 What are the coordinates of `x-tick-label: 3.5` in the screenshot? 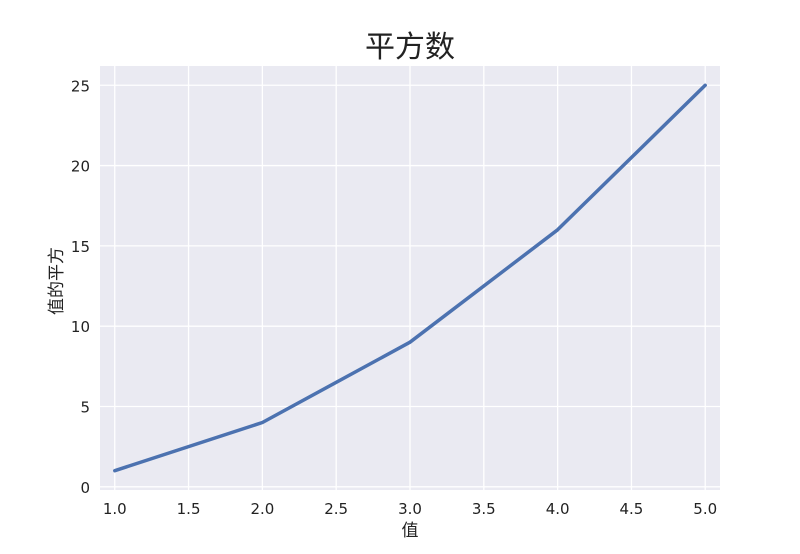 It's located at (484, 509).